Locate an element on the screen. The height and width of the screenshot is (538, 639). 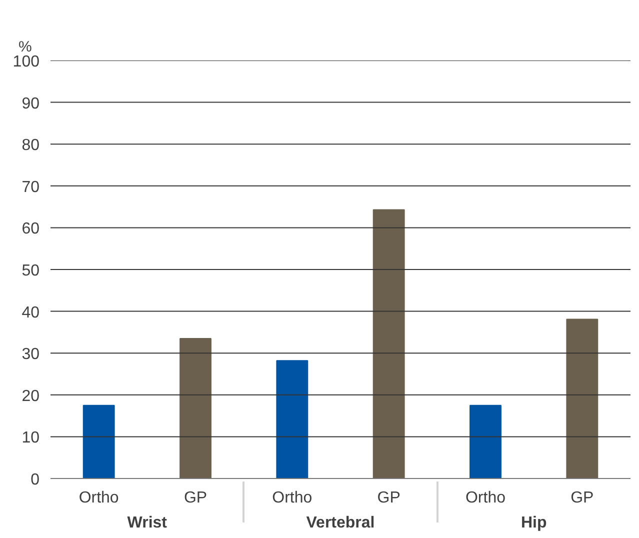
series-label: GP is located at coordinates (196, 498).